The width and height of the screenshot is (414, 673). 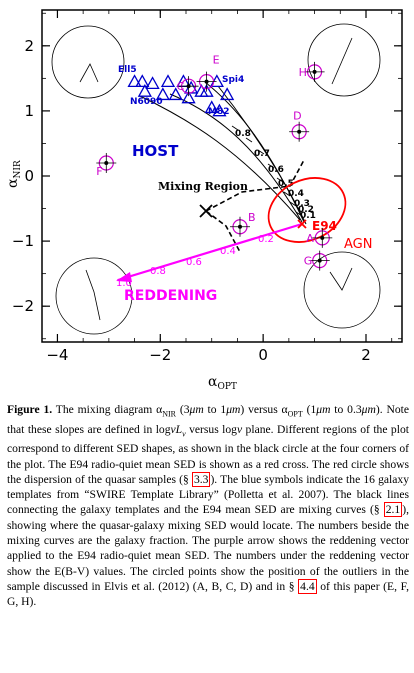 I want to click on x-tick-label: −2, so click(x=160, y=355).